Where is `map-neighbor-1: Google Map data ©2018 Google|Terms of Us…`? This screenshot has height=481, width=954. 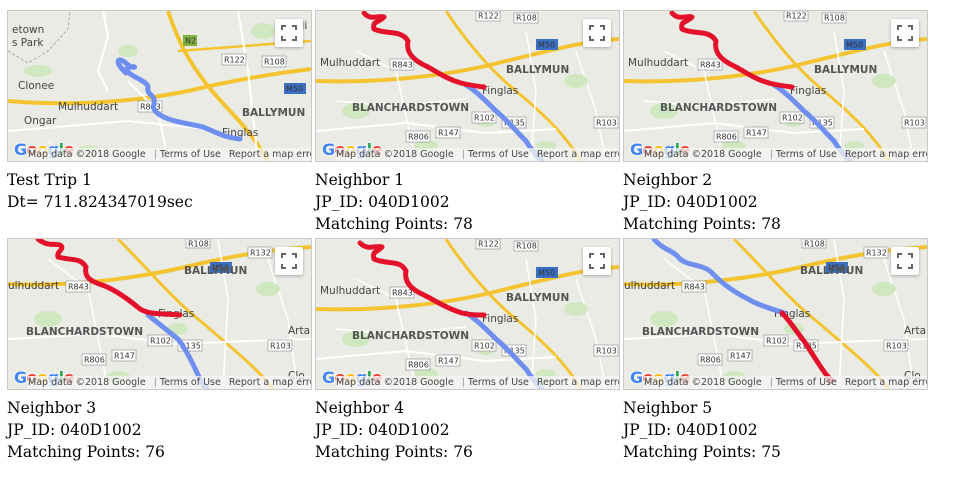 map-neighbor-1: Google Map data ©2018 Google|Terms of Us… is located at coordinates (467, 86).